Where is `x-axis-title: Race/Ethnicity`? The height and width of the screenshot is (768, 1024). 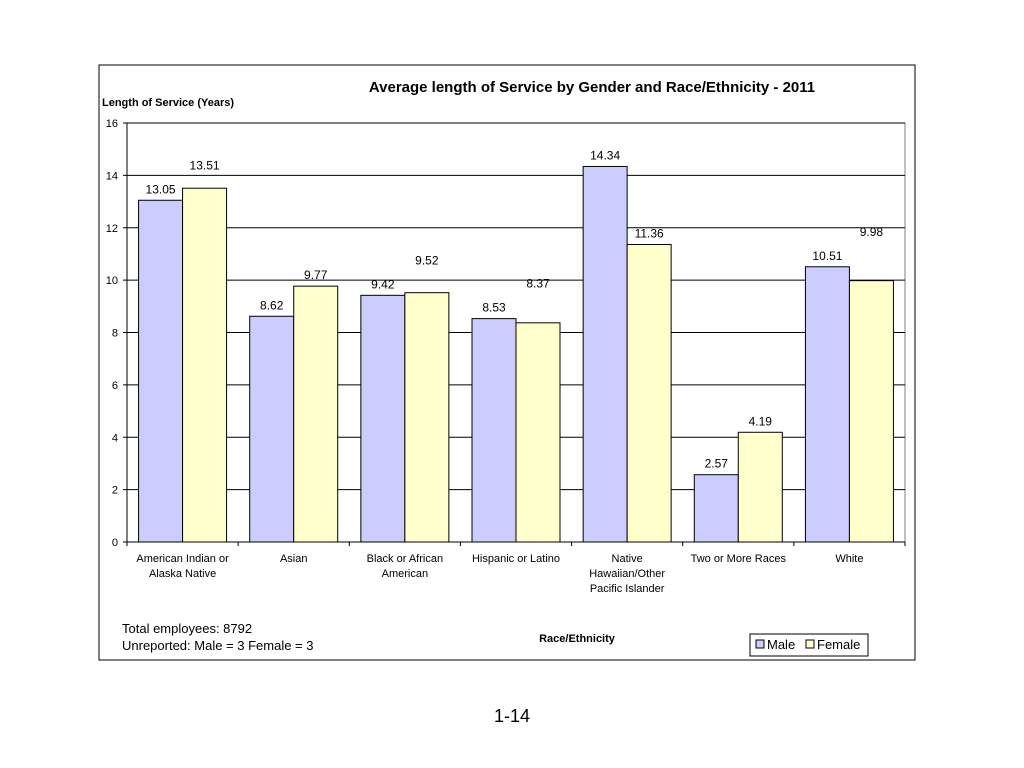
x-axis-title: Race/Ethnicity is located at coordinates (577, 639).